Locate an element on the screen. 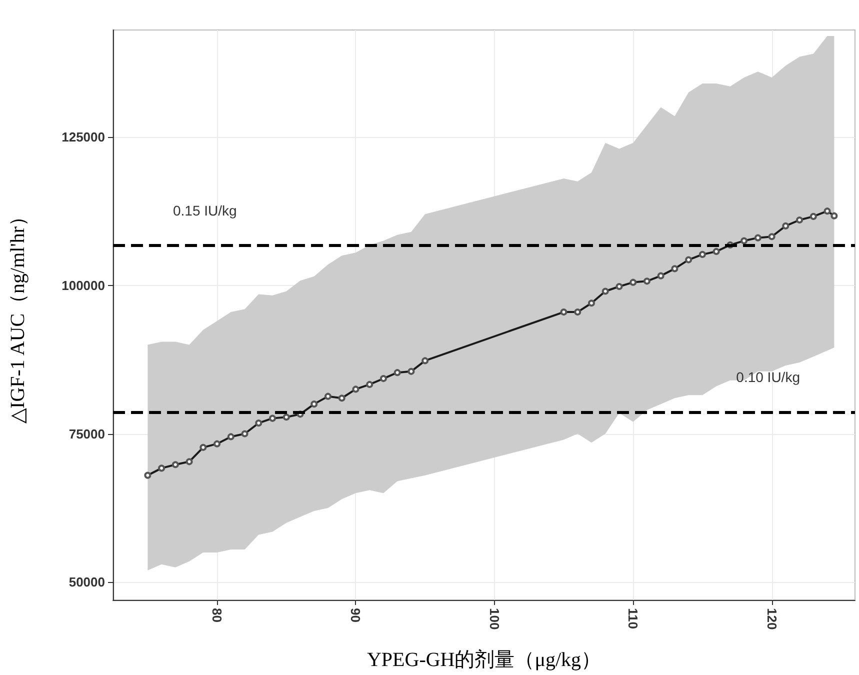 This screenshot has width=859, height=675. x-tick-label: 80 is located at coordinates (217, 615).